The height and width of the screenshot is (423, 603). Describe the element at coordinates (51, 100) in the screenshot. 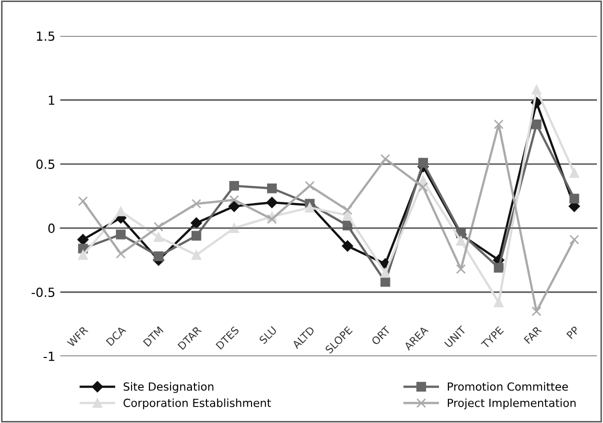

I see `y-tick-label: 1` at that location.